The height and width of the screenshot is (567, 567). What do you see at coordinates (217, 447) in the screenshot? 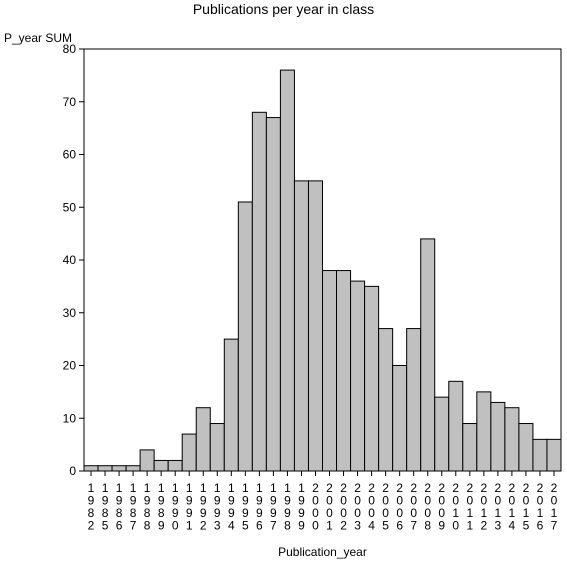
I see `bar-1993` at bounding box center [217, 447].